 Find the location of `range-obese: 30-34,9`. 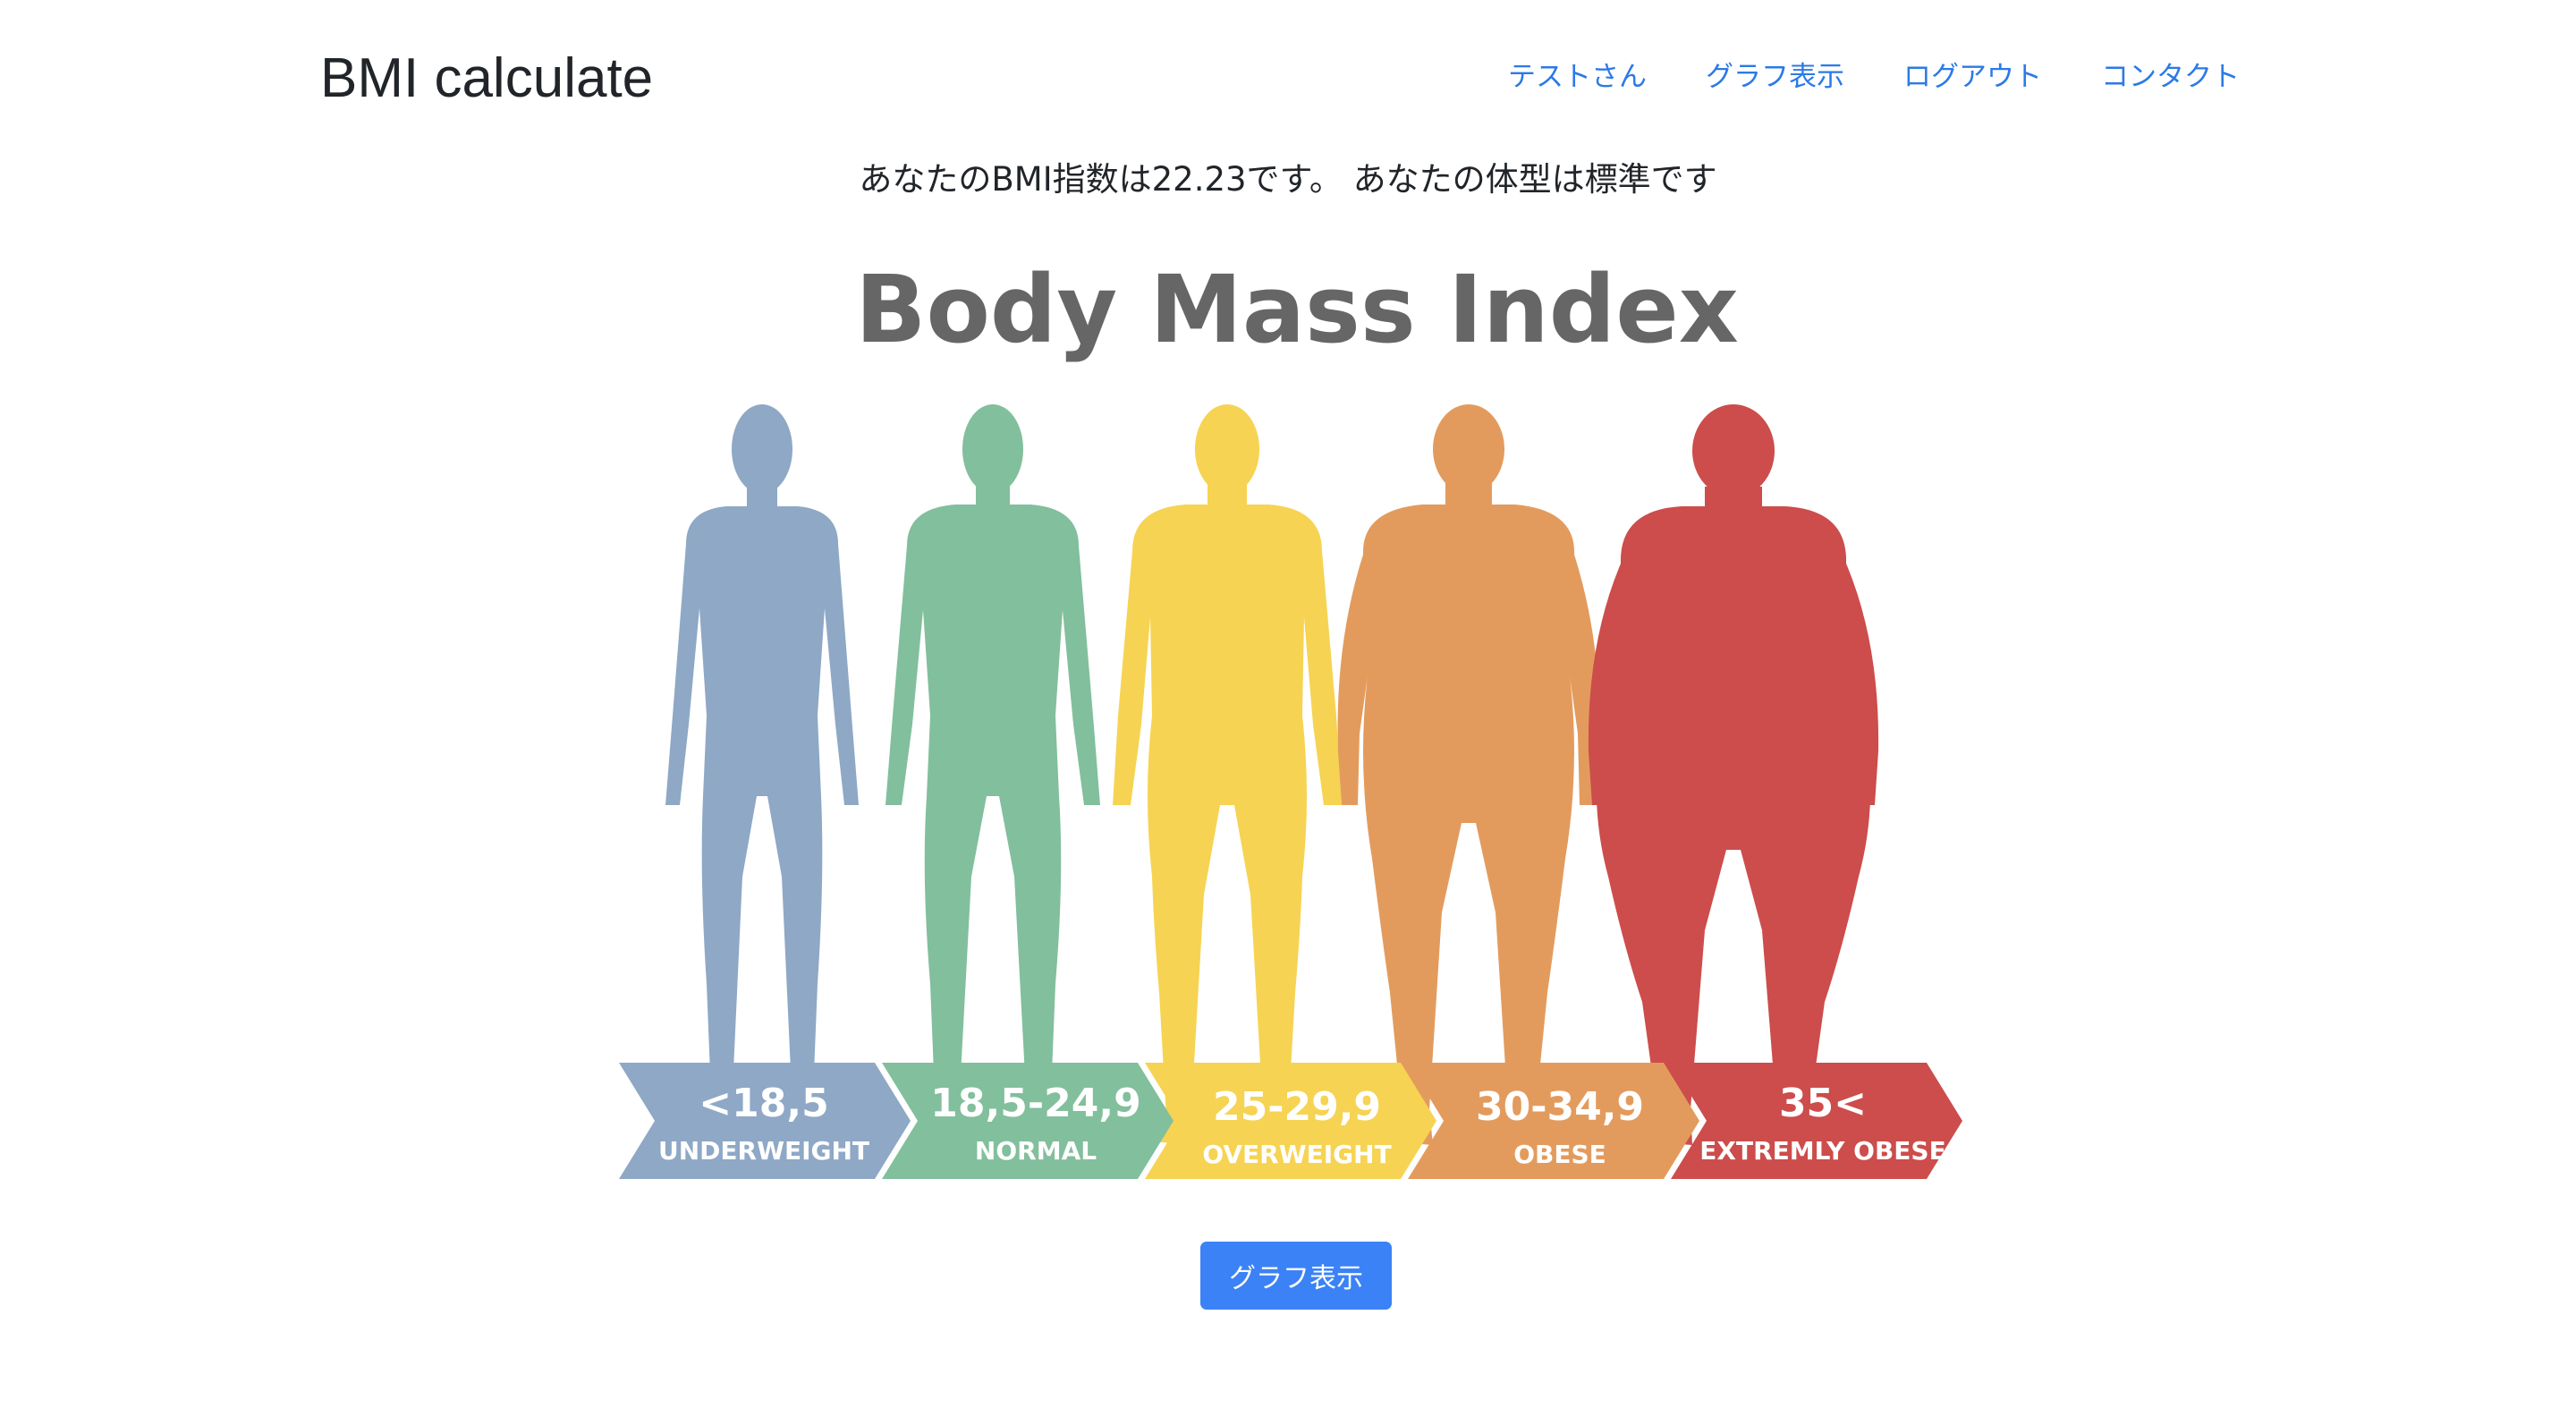

range-obese: 30-34,9 is located at coordinates (1560, 1107).